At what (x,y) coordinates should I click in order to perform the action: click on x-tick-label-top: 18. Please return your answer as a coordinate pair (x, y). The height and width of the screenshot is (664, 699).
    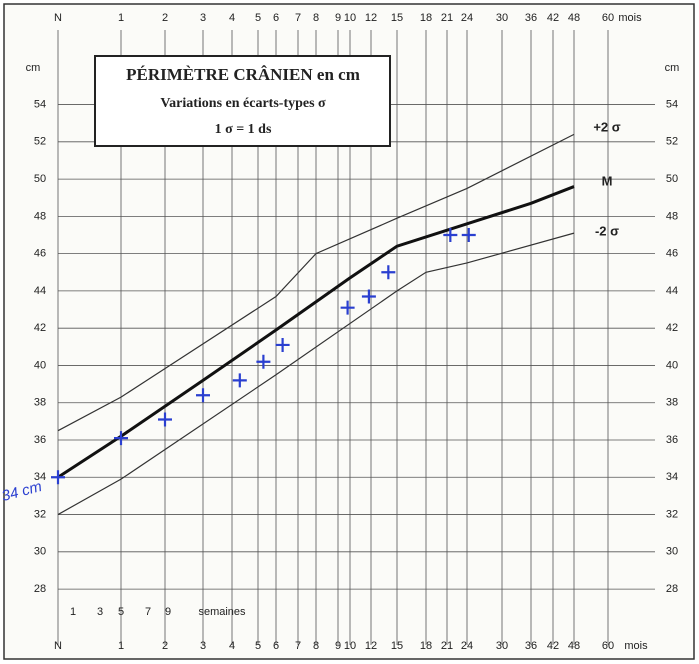
    Looking at the image, I should click on (426, 18).